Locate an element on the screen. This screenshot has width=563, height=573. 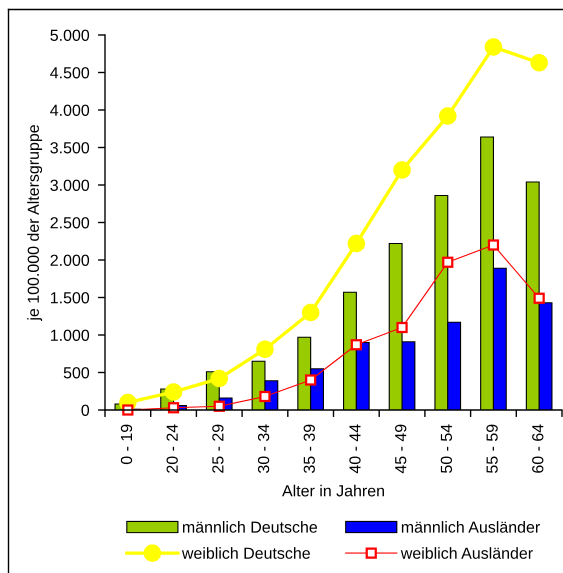
legend-label: weiblich Deutsche is located at coordinates (246, 553).